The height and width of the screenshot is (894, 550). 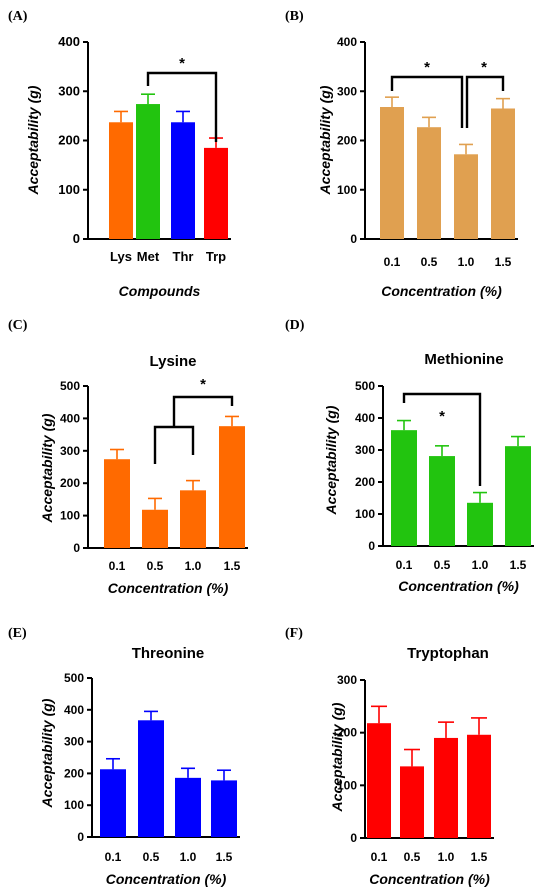 What do you see at coordinates (294, 633) in the screenshot?
I see `panel-letter: (F)` at bounding box center [294, 633].